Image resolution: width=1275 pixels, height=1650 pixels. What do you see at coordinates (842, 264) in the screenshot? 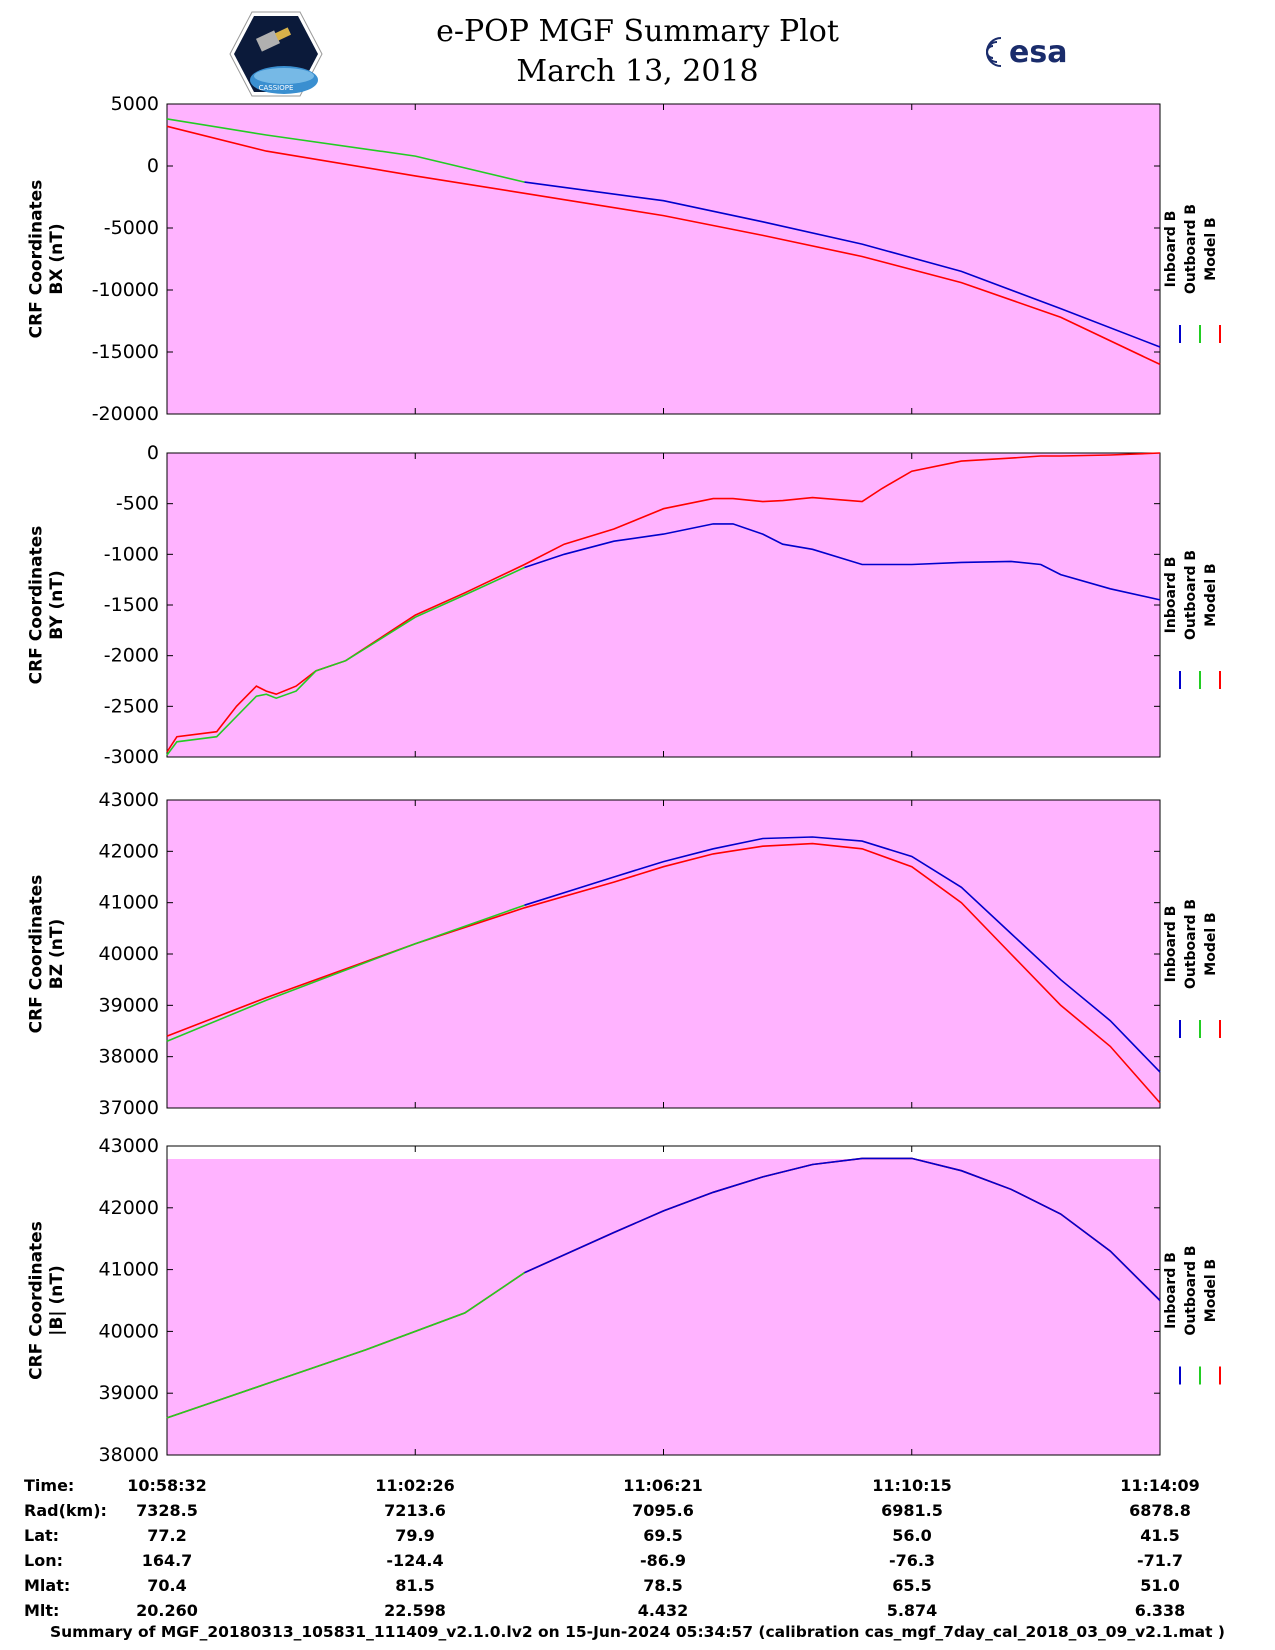
I see `series-inboard-bx` at bounding box center [842, 264].